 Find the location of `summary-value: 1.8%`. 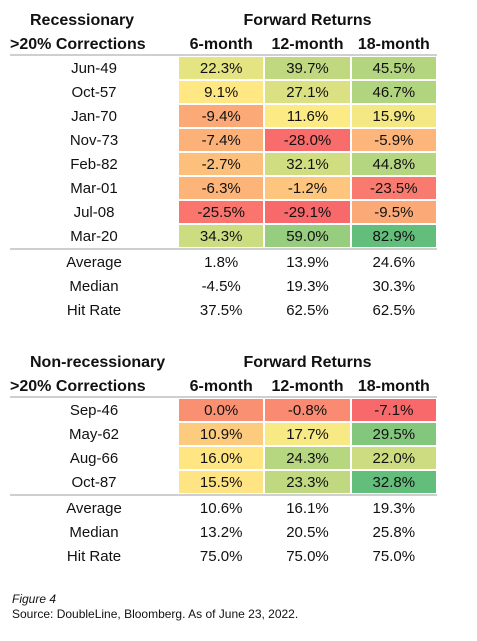

summary-value: 1.8% is located at coordinates (221, 262).